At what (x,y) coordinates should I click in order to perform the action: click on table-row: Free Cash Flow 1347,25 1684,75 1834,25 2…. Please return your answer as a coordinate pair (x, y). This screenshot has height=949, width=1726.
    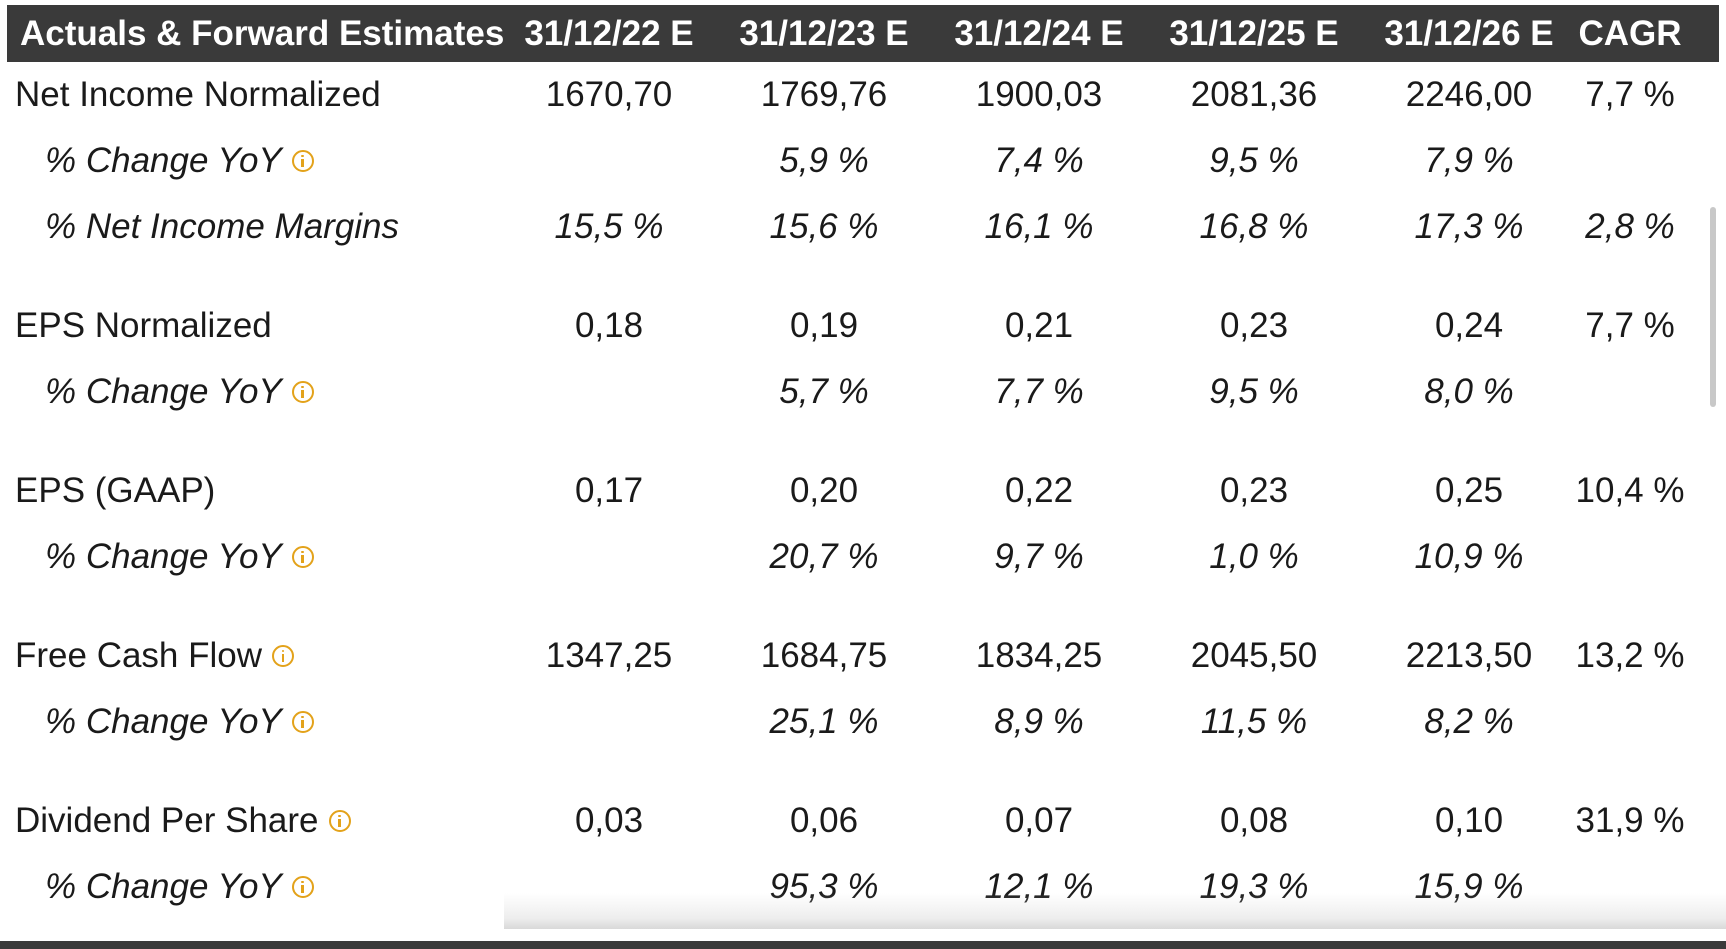
    Looking at the image, I should click on (863, 656).